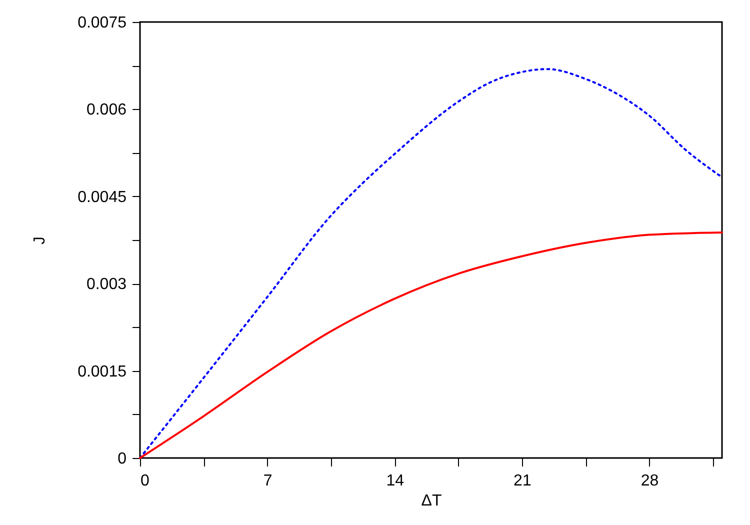  I want to click on y-tick-label: 0.006, so click(106, 110).